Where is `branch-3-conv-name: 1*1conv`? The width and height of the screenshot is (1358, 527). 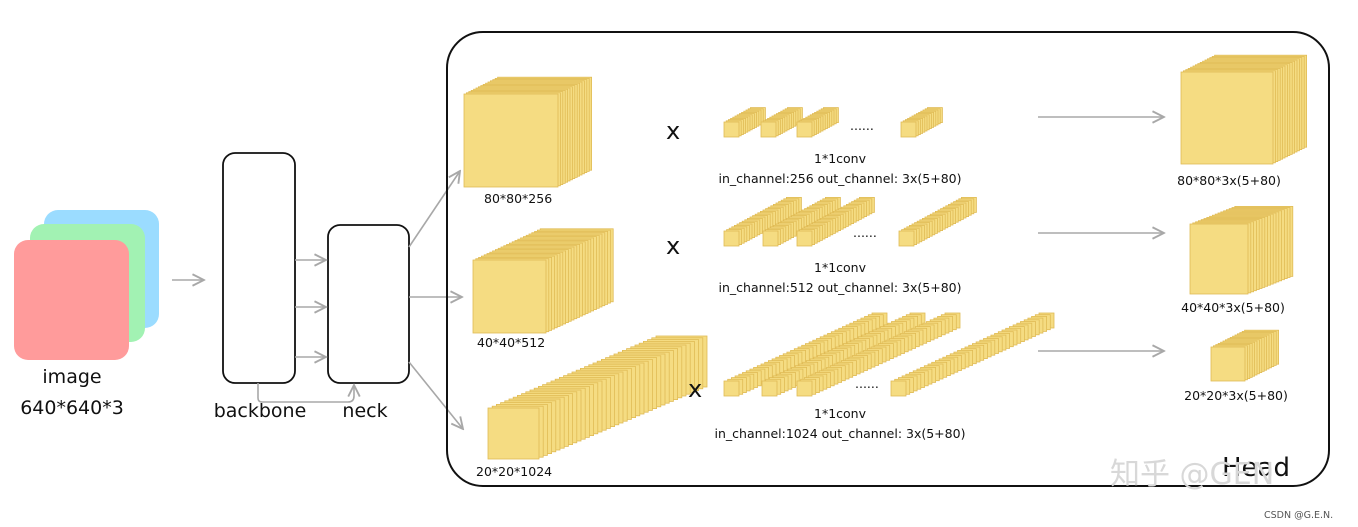
branch-3-conv-name: 1*1conv is located at coordinates (840, 413).